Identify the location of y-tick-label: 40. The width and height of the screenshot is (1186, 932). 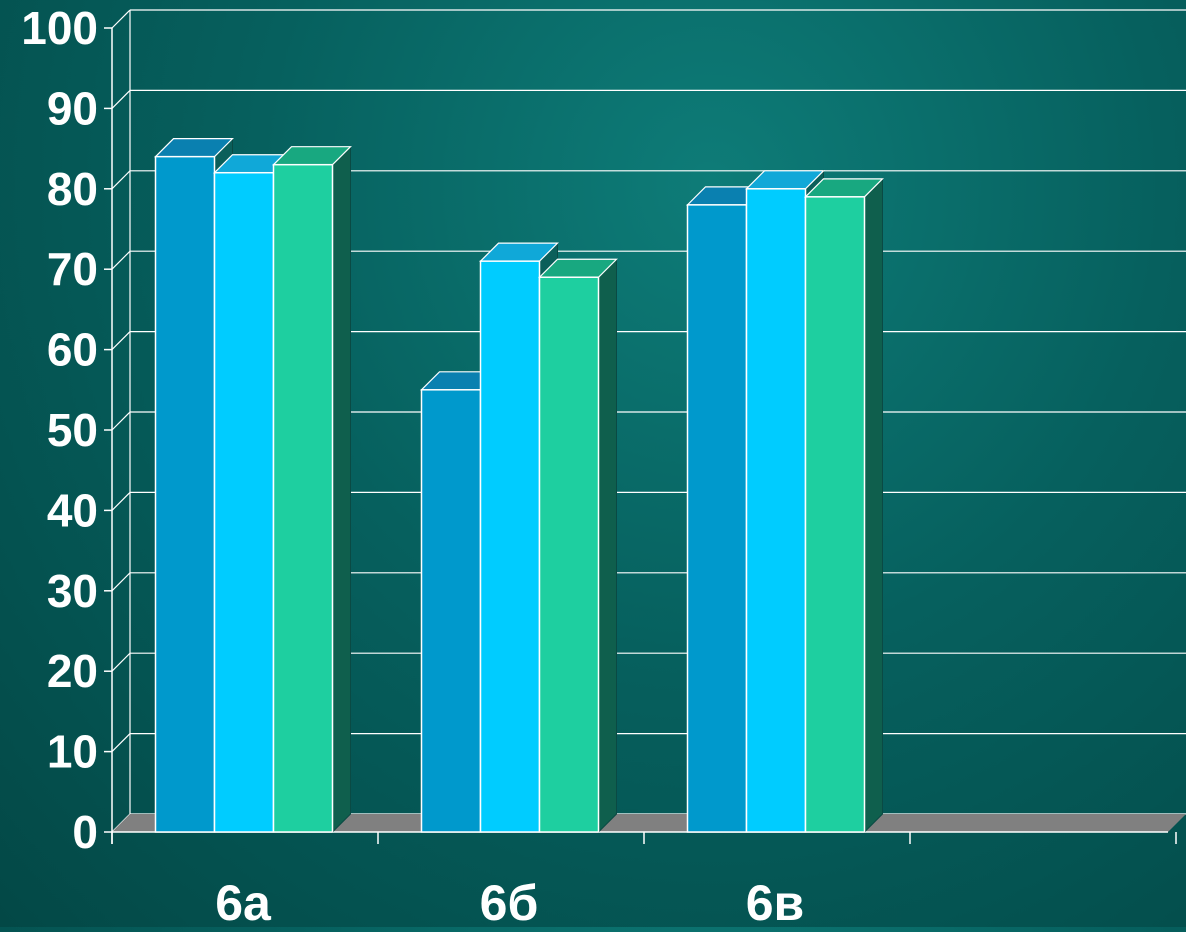
(72, 510).